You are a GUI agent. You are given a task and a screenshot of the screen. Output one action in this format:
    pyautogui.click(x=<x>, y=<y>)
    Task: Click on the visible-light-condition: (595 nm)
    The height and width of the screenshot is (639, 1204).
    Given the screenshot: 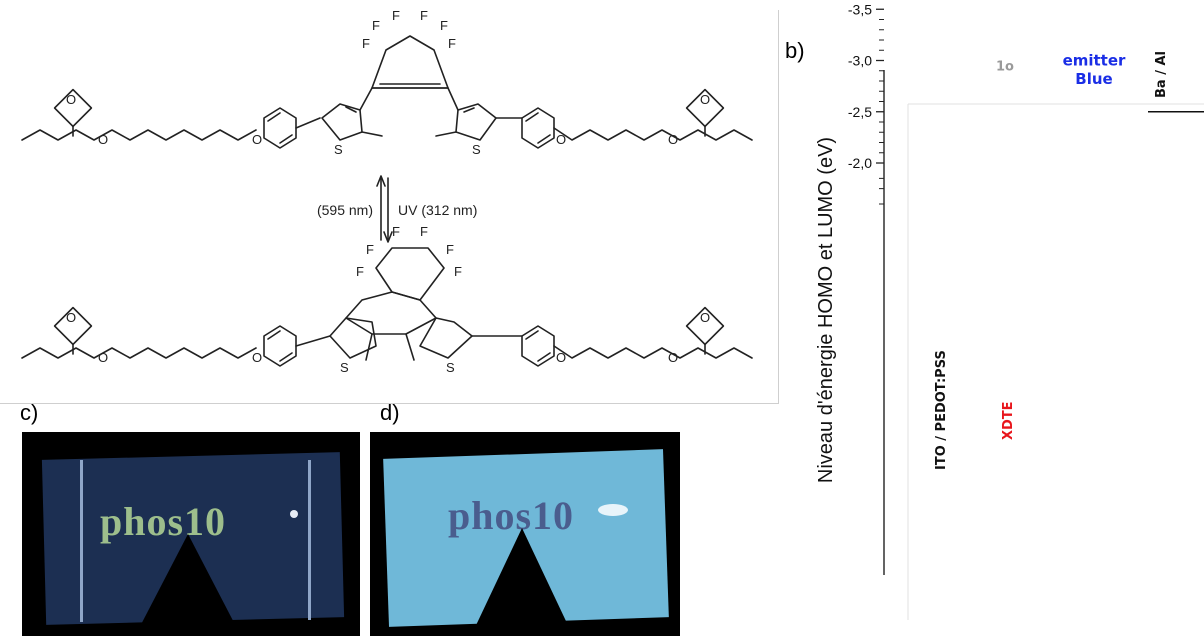 What is the action you would take?
    pyautogui.click(x=345, y=210)
    